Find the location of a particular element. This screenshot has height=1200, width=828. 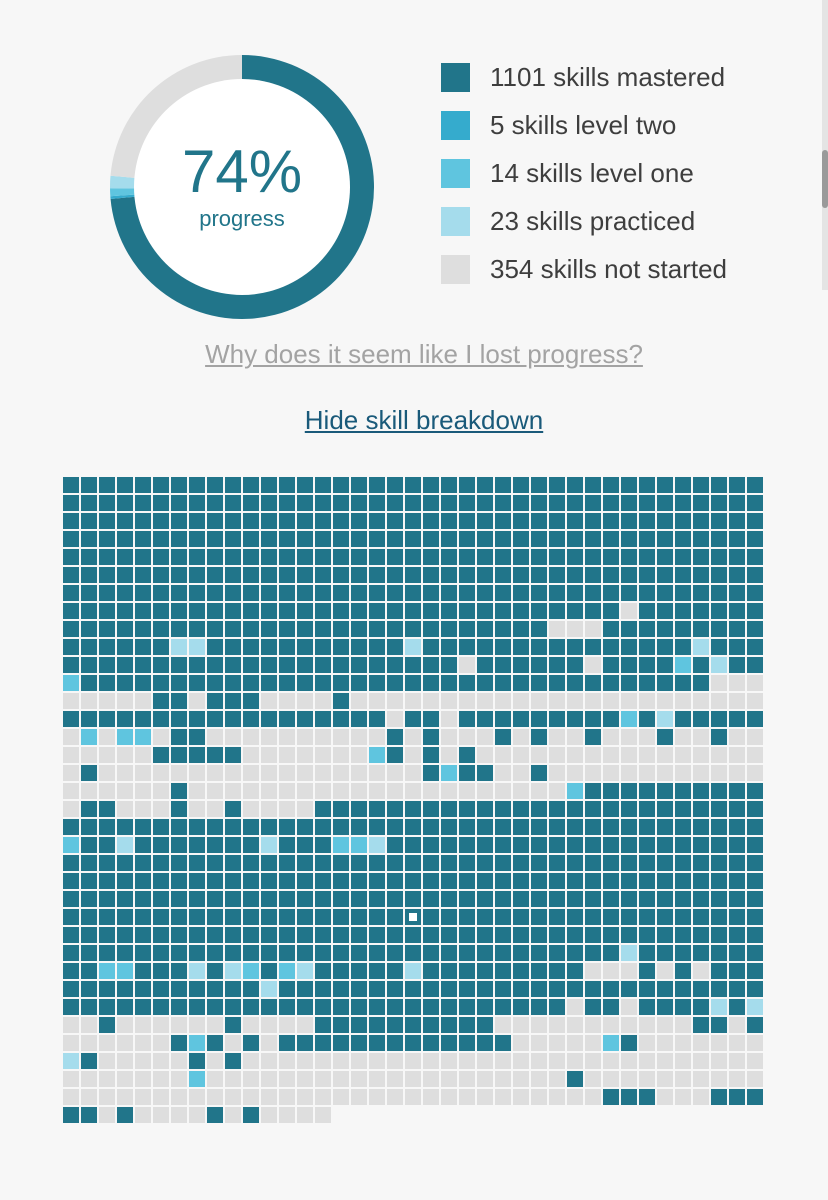

skill-cell-selected is located at coordinates (413, 917).